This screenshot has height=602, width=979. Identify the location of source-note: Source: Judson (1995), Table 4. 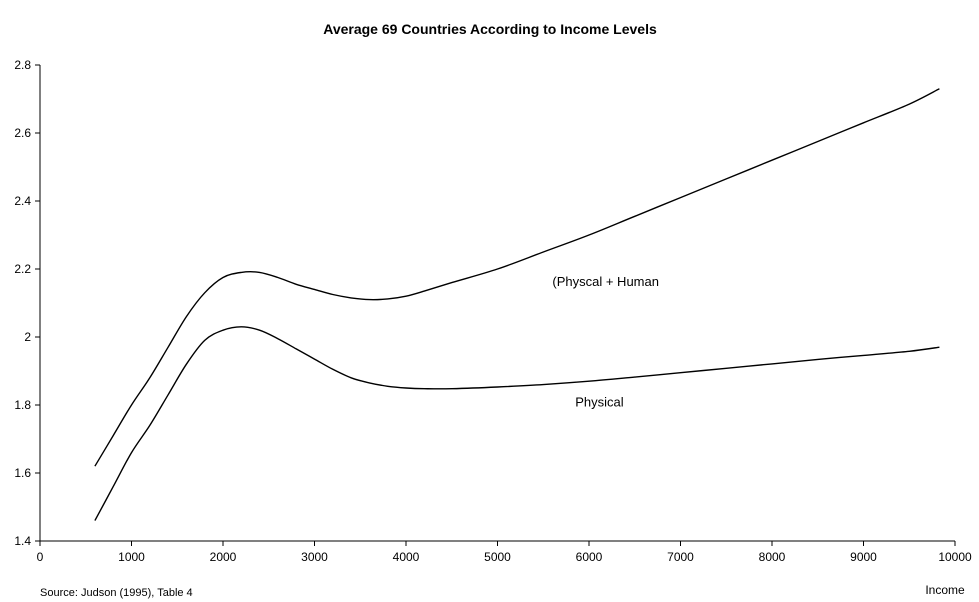
(116, 593).